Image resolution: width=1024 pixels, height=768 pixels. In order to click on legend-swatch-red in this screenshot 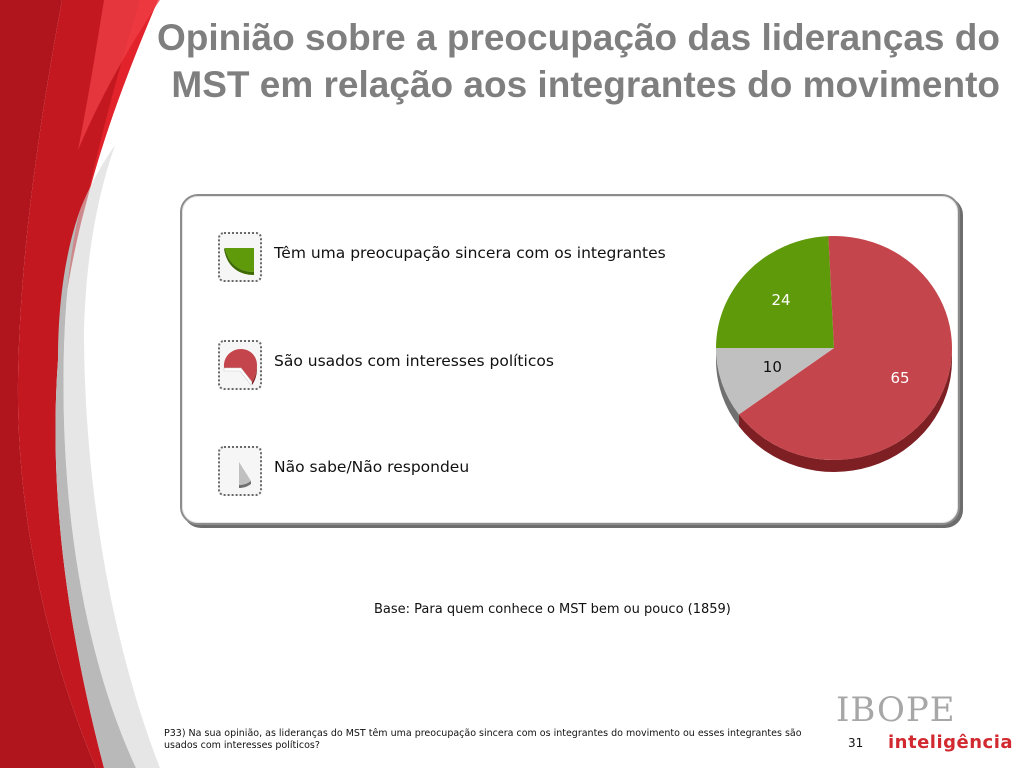, I will do `click(240, 365)`.